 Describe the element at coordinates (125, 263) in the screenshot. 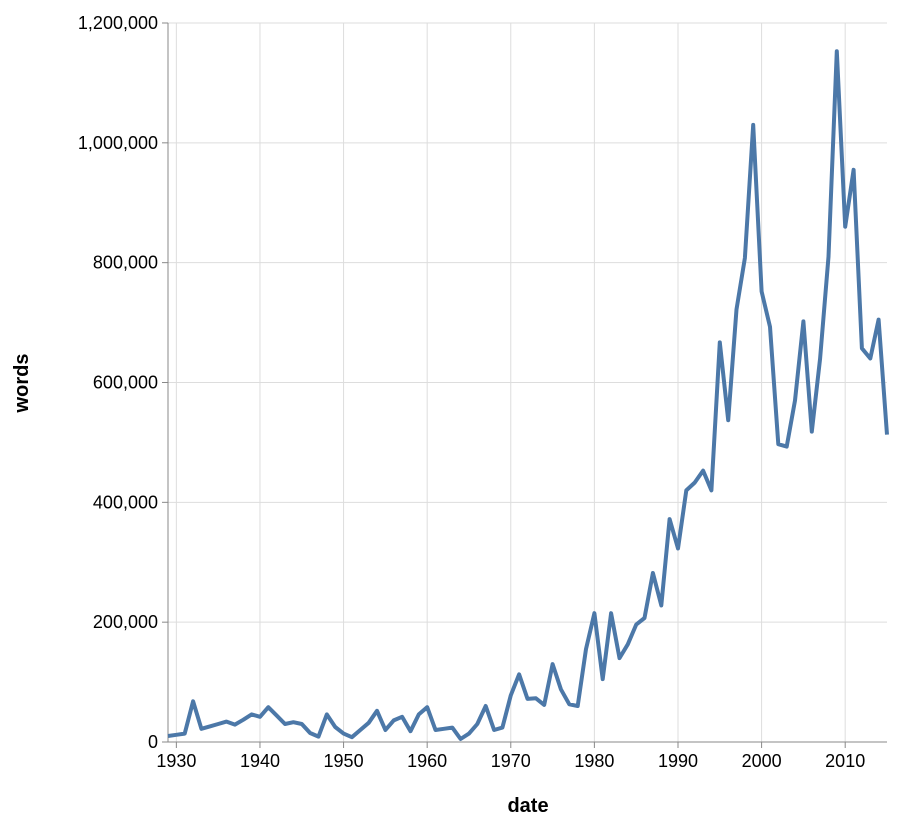

I see `y-tick-label: 800,000` at that location.